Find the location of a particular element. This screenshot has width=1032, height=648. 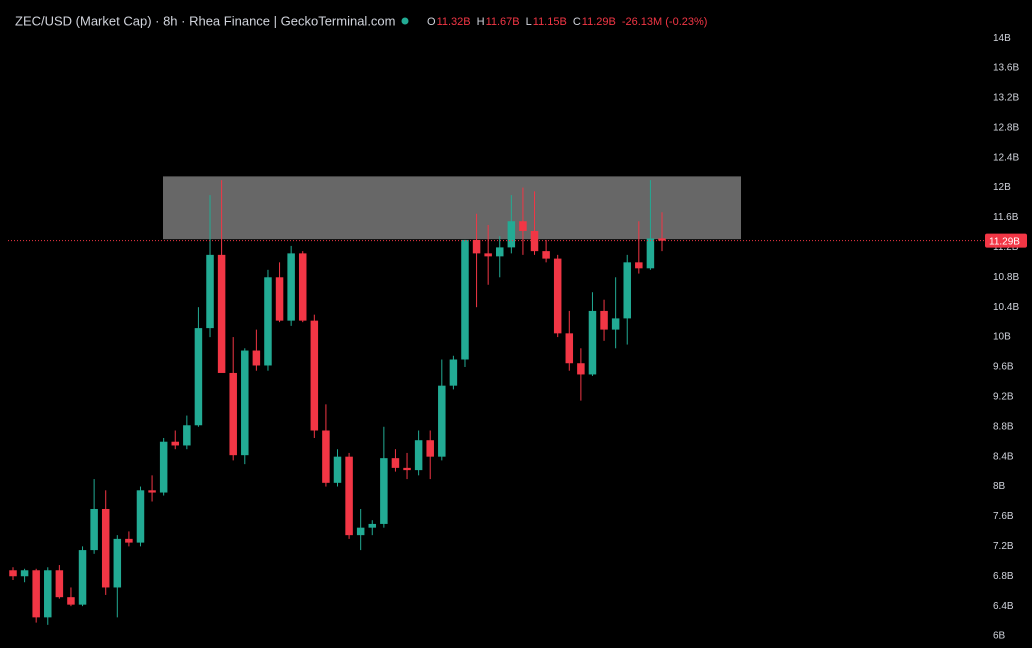

ohlc-key: O is located at coordinates (431, 22).